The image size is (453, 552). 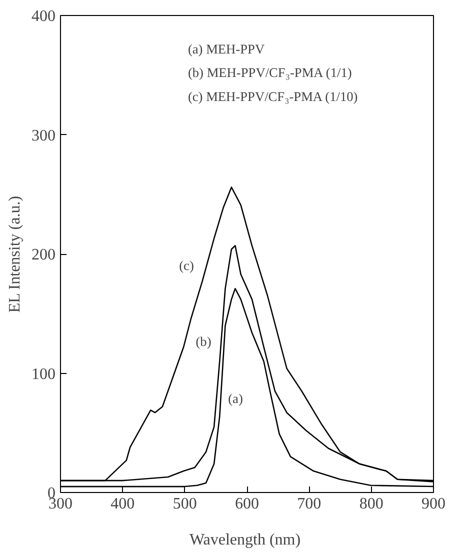 I want to click on annotation: (c), so click(x=186, y=265).